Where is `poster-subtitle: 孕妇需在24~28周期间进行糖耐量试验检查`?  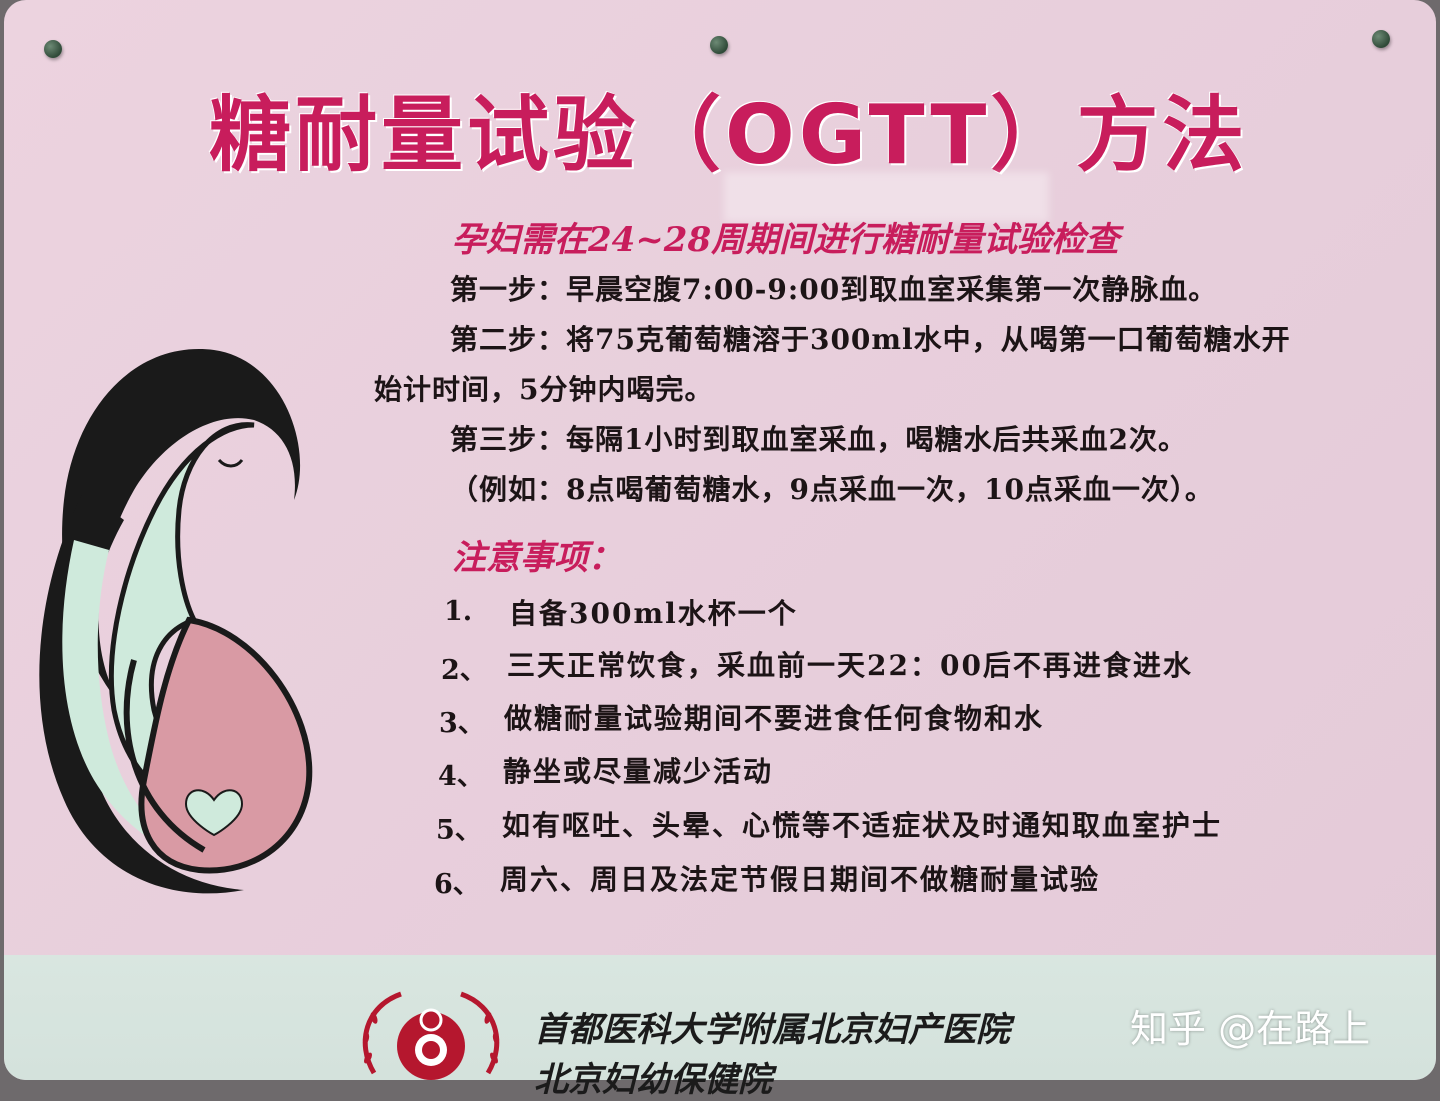 poster-subtitle: 孕妇需在24~28周期间进行糖耐量试验检查 is located at coordinates (786, 240).